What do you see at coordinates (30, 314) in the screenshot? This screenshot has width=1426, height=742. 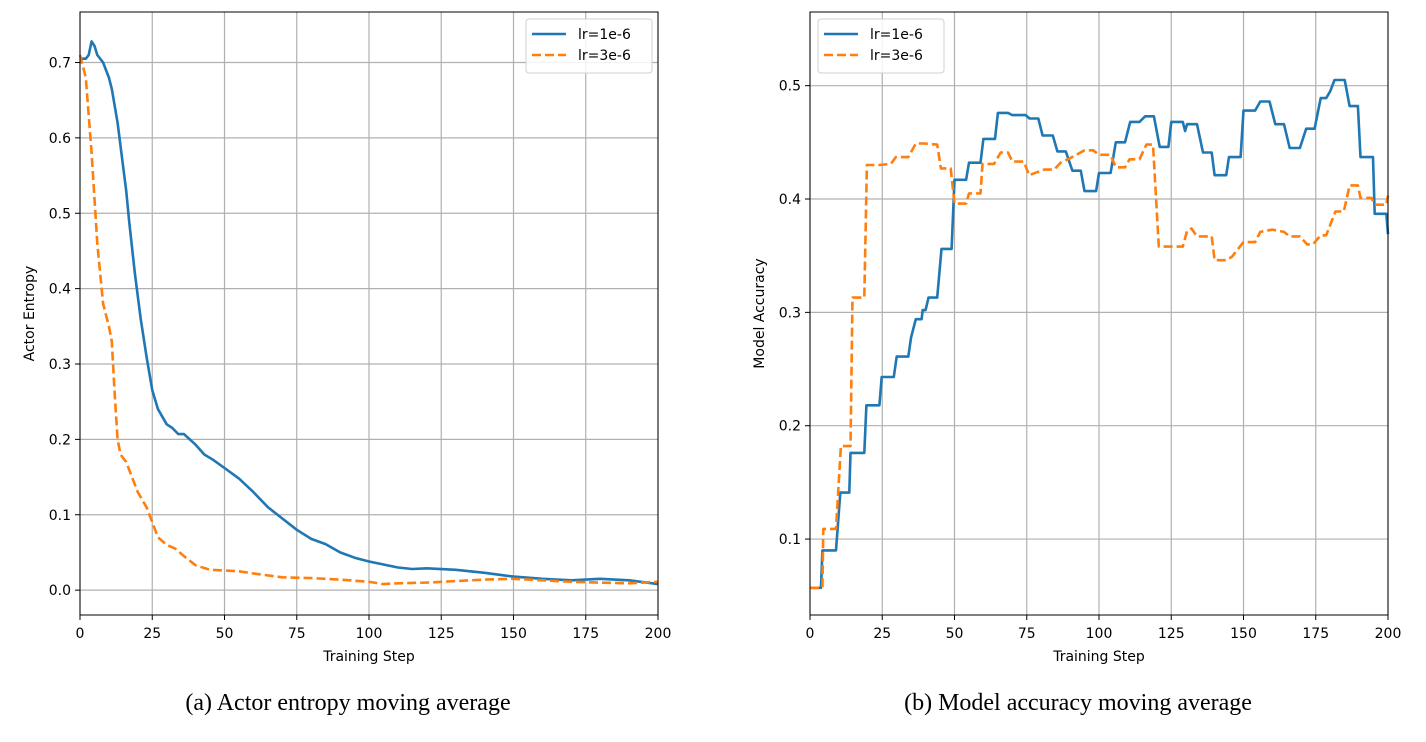 I see `y-axis-label: Actor Entropy` at bounding box center [30, 314].